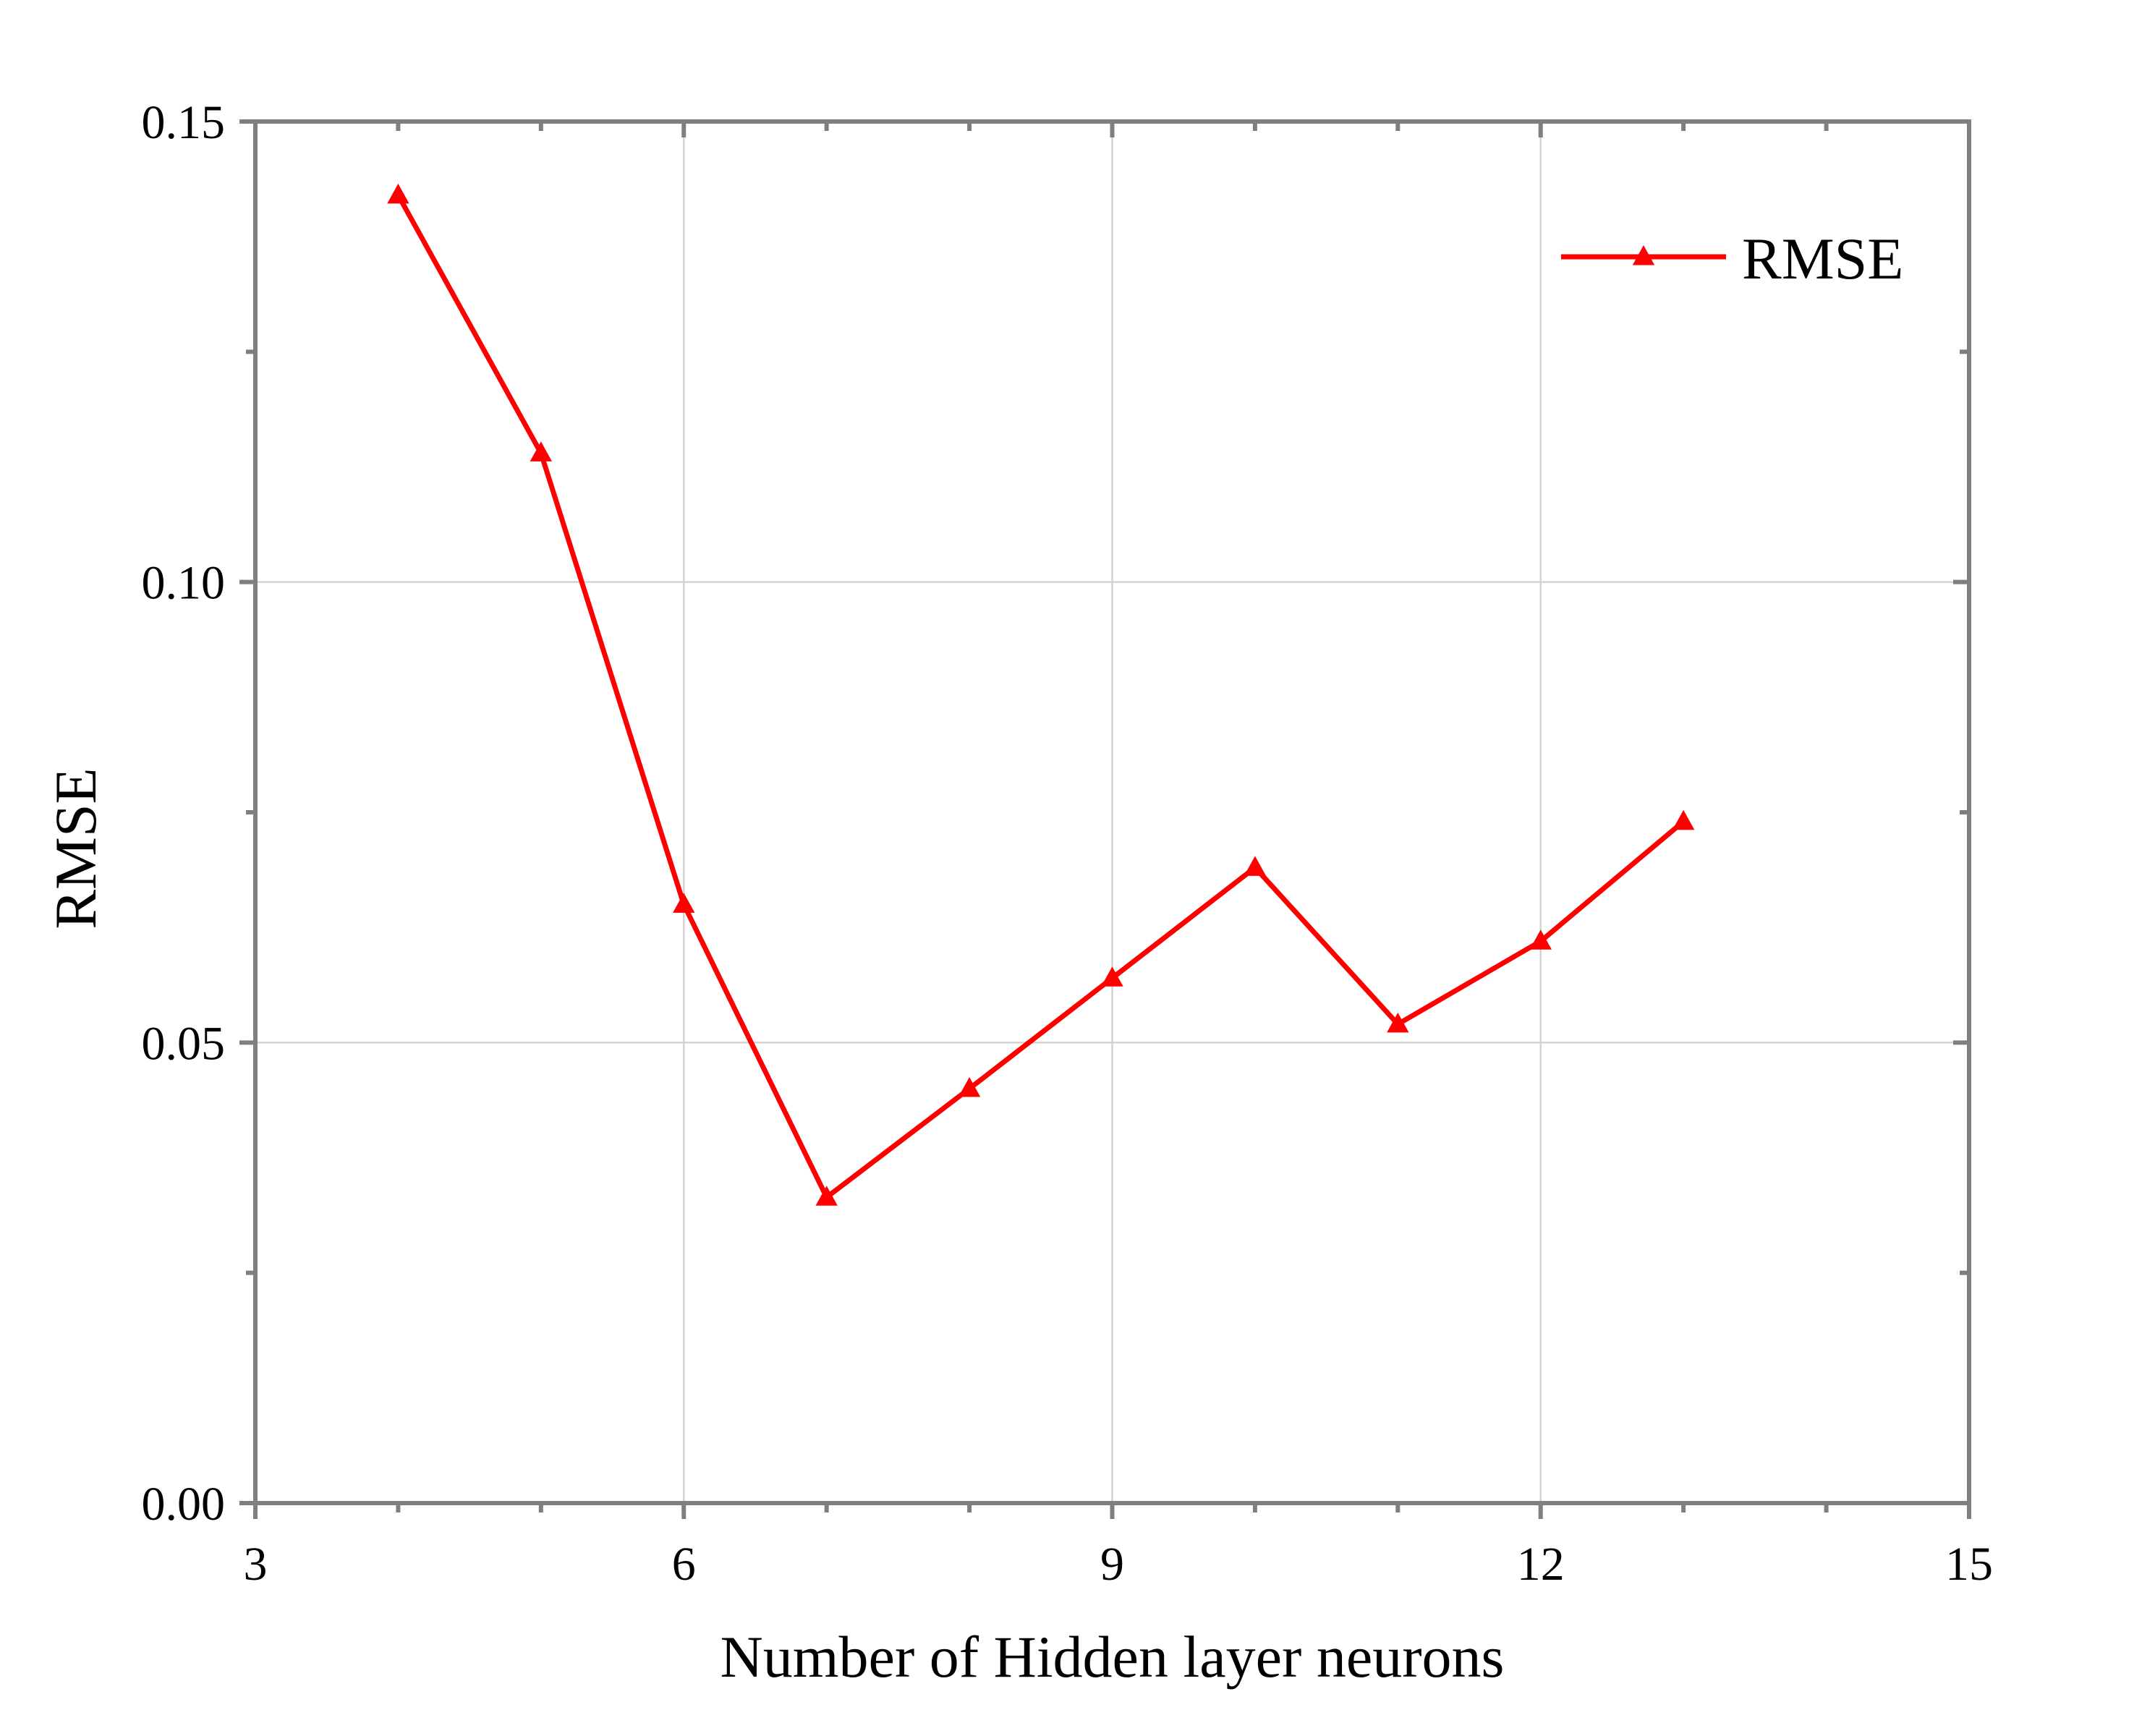  I want to click on legend: RMSE, so click(1732, 259).